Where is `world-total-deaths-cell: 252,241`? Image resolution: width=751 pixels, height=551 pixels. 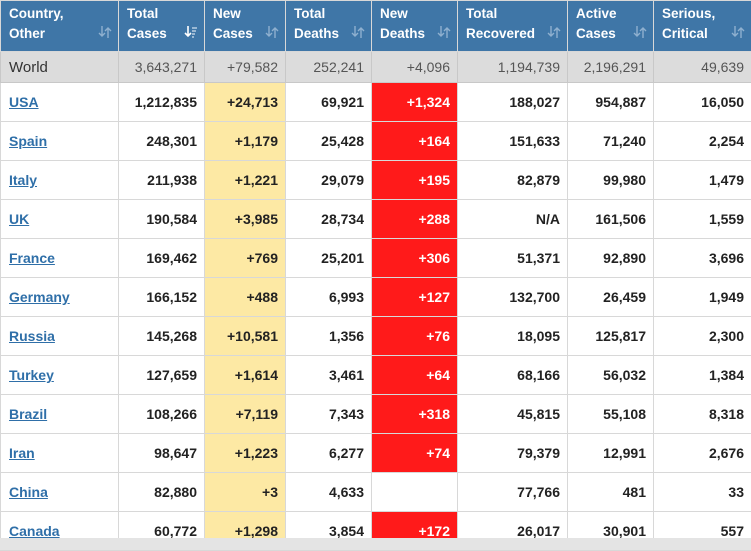 world-total-deaths-cell: 252,241 is located at coordinates (329, 67).